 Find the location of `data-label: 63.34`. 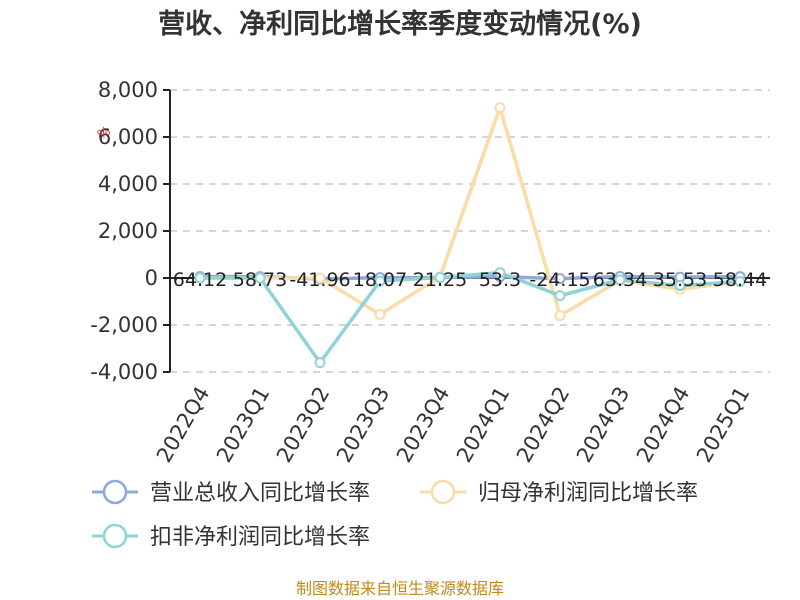

data-label: 63.34 is located at coordinates (620, 280).